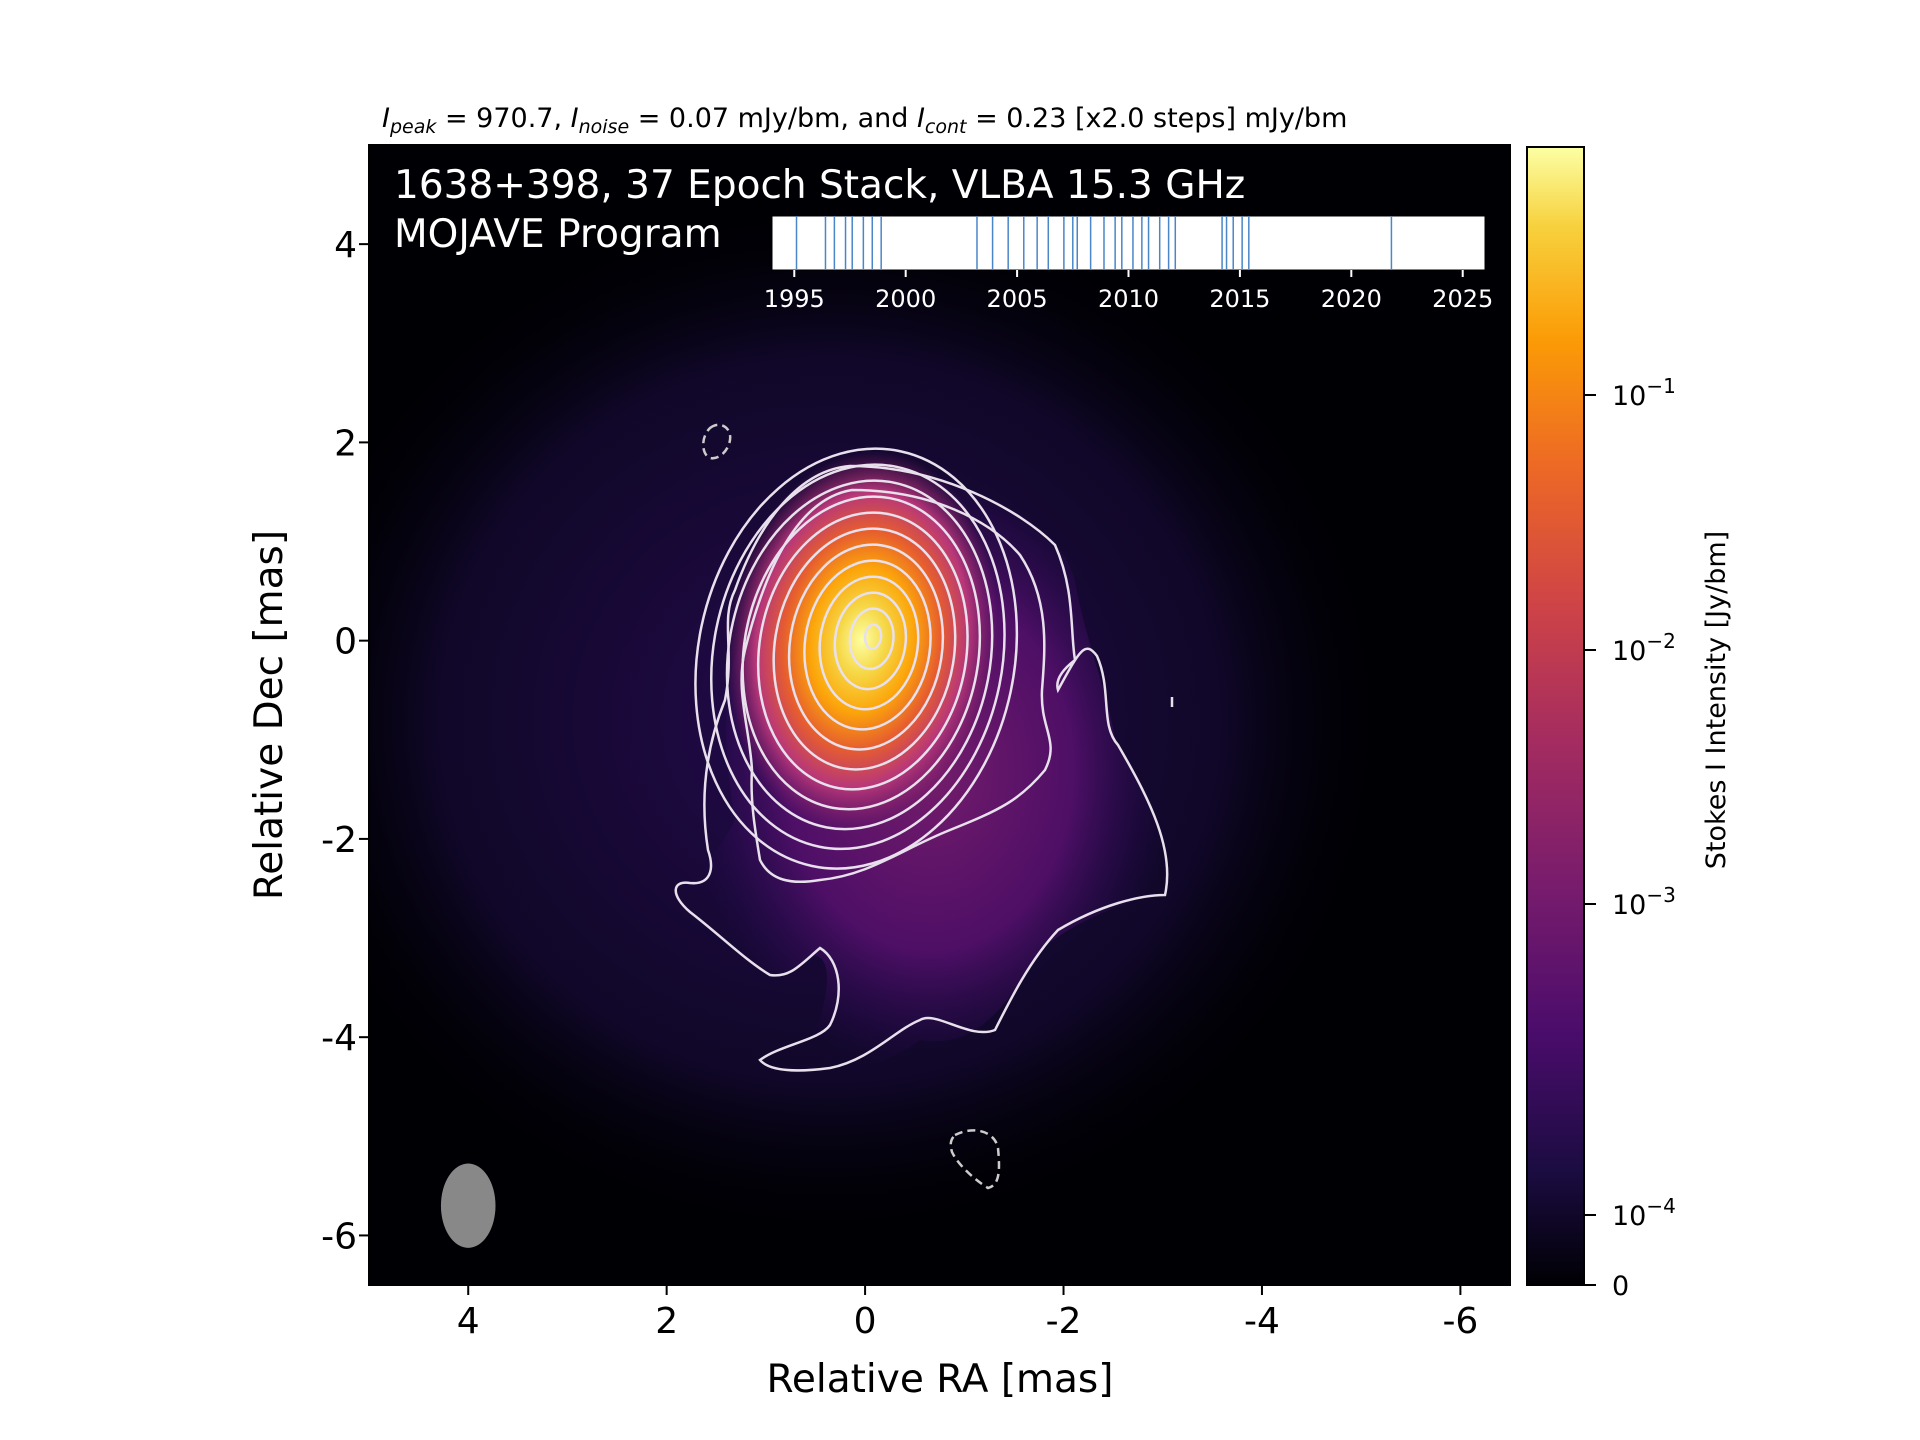  What do you see at coordinates (1716, 700) in the screenshot?
I see `colorbar-label: Stokes I Intensity [Jy/bm]` at bounding box center [1716, 700].